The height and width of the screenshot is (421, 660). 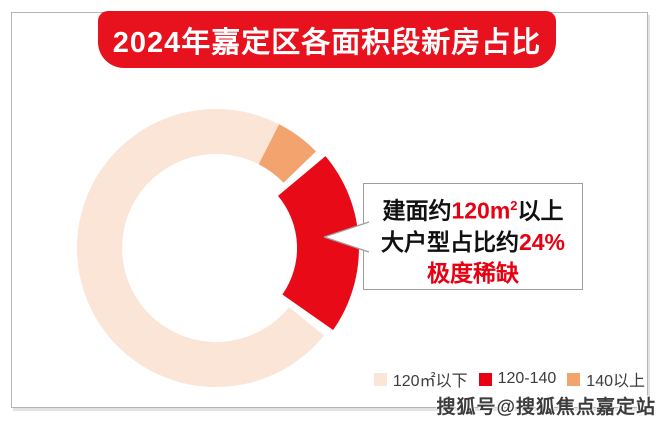 I want to click on callout-line1-highlight: 120m, so click(x=481, y=210).